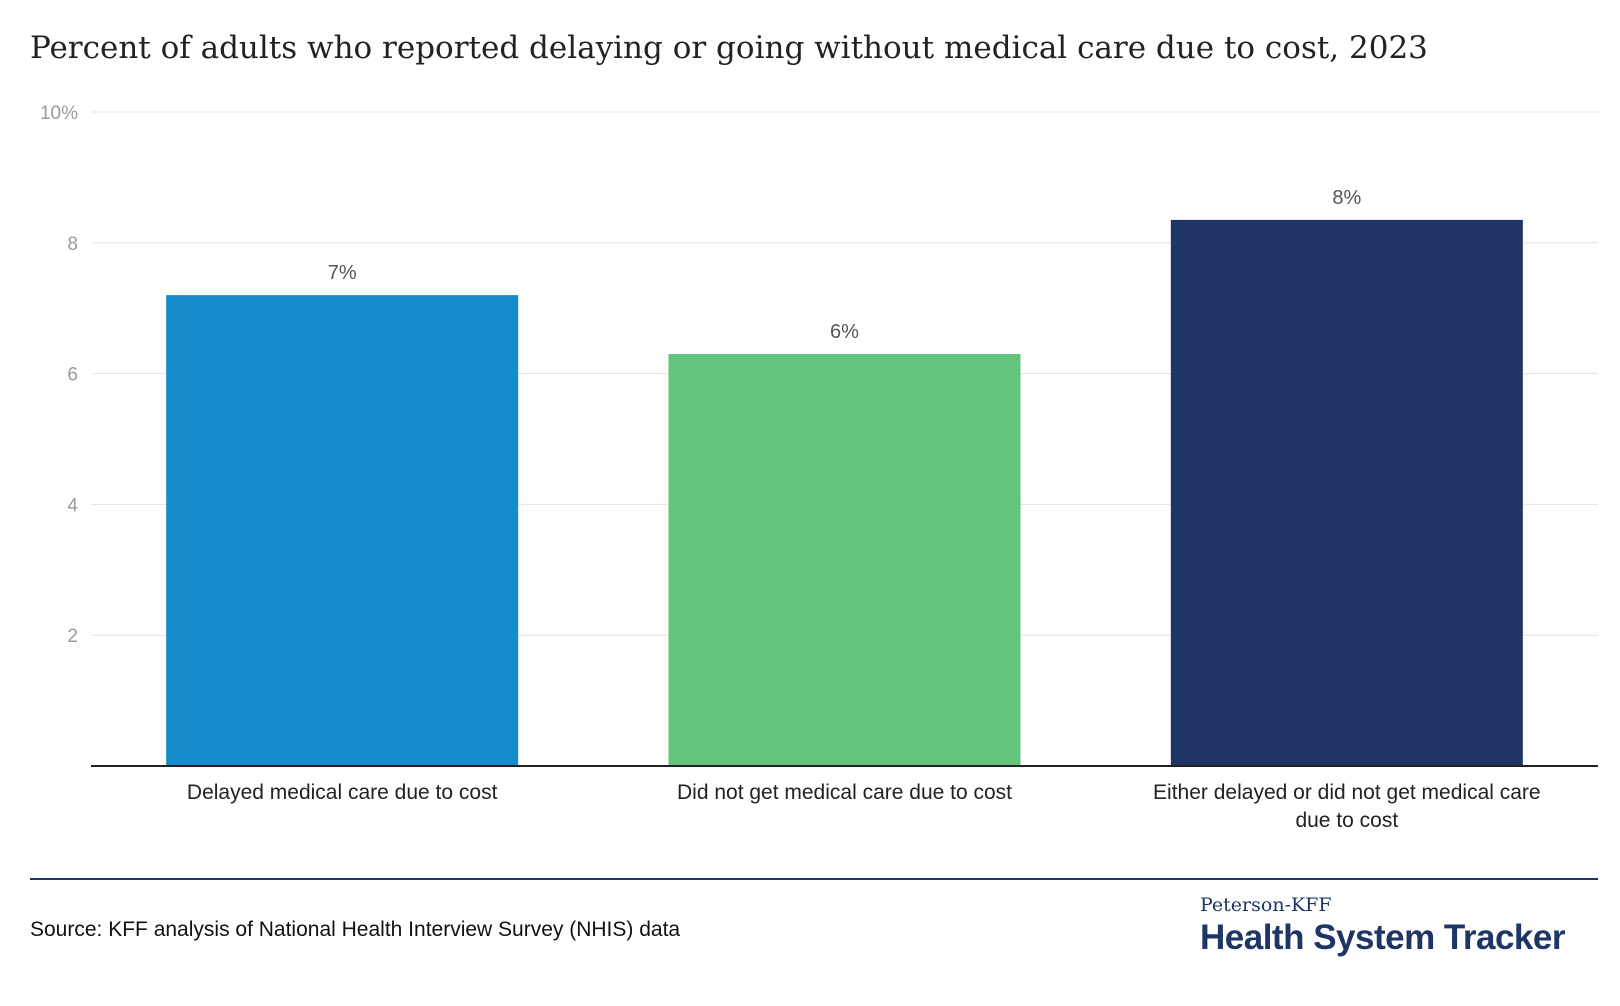 The image size is (1620, 1006). What do you see at coordinates (342, 273) in the screenshot?
I see `data-label: 7%` at bounding box center [342, 273].